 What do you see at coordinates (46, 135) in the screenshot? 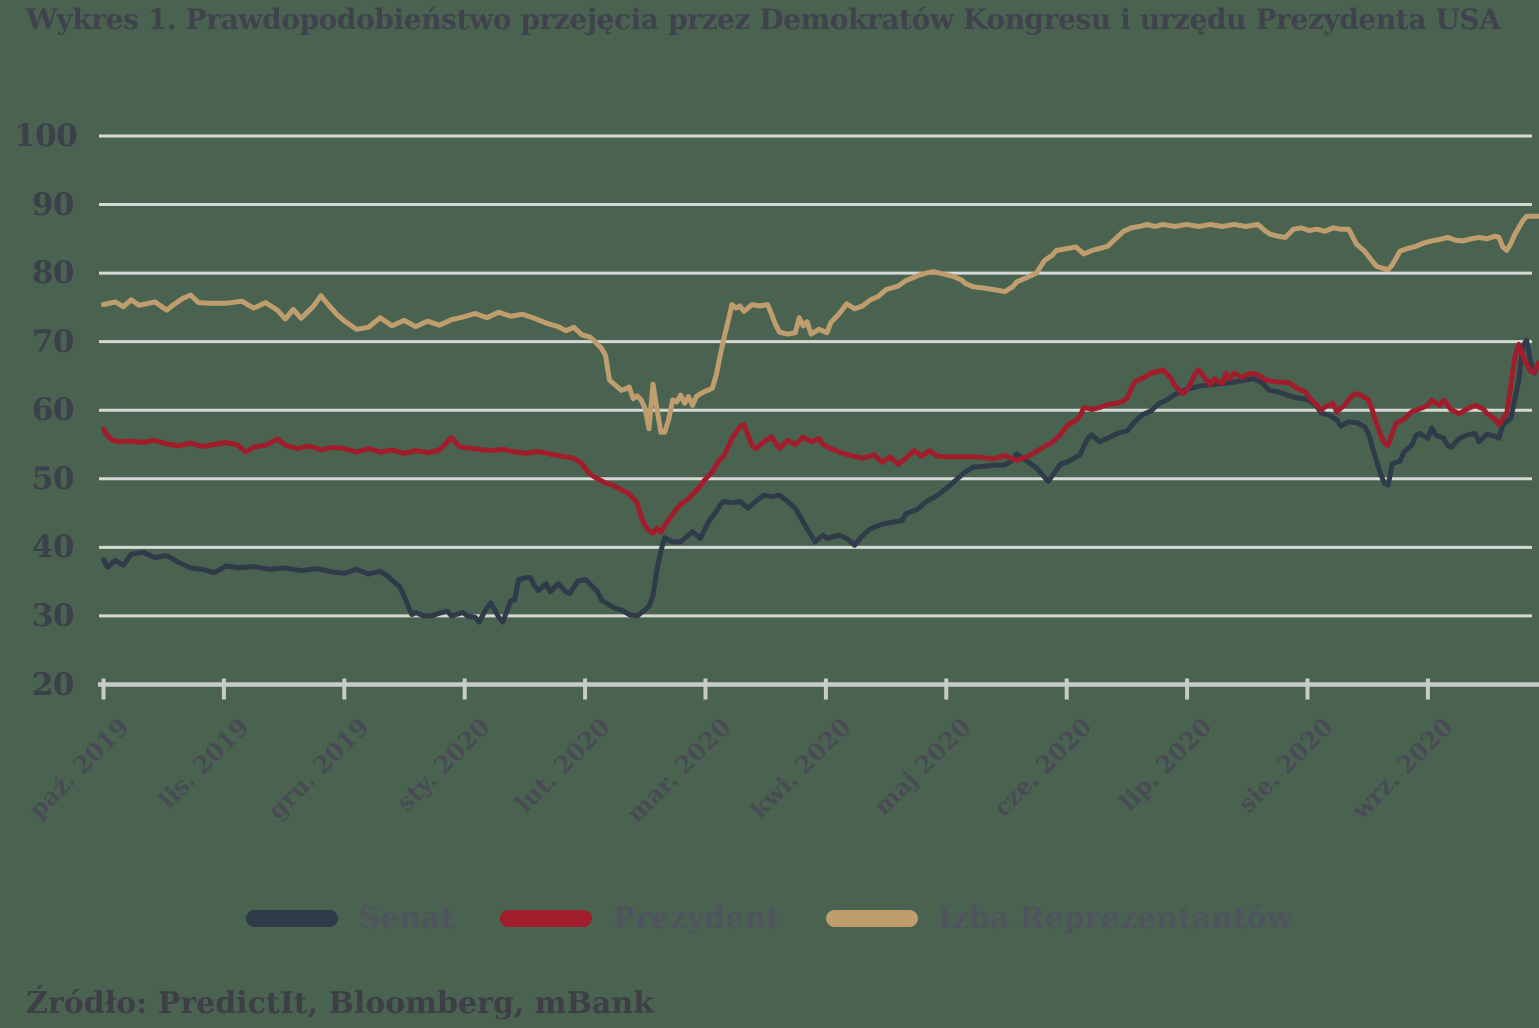
I see `y-tick-label-100: 100` at bounding box center [46, 135].